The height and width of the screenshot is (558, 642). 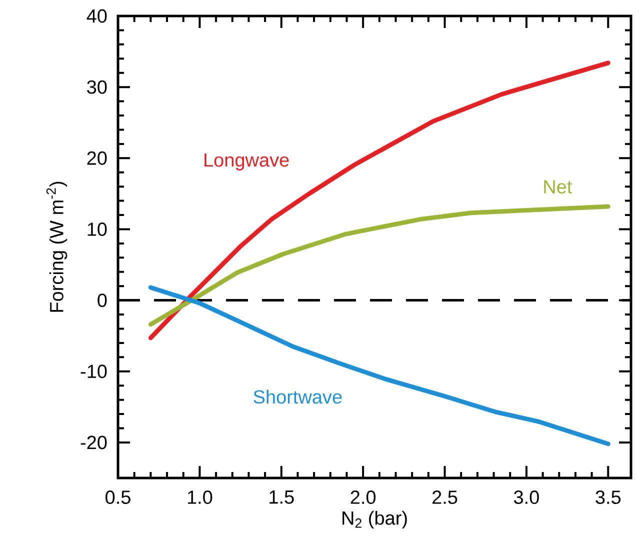 What do you see at coordinates (57, 247) in the screenshot?
I see `y-axis-title: Forcing (W m$^{-2}$)` at bounding box center [57, 247].